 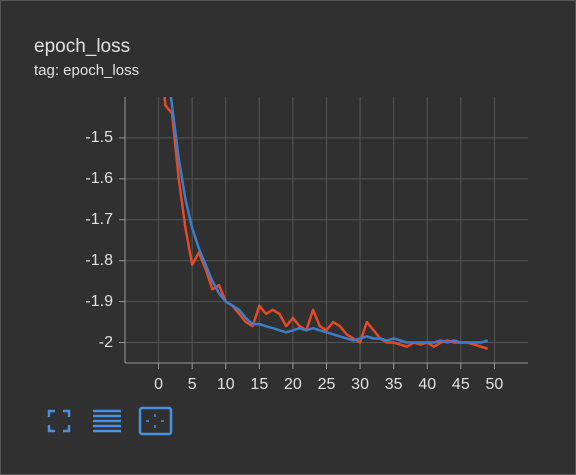 I want to click on toggle-log-button, so click(x=107, y=421).